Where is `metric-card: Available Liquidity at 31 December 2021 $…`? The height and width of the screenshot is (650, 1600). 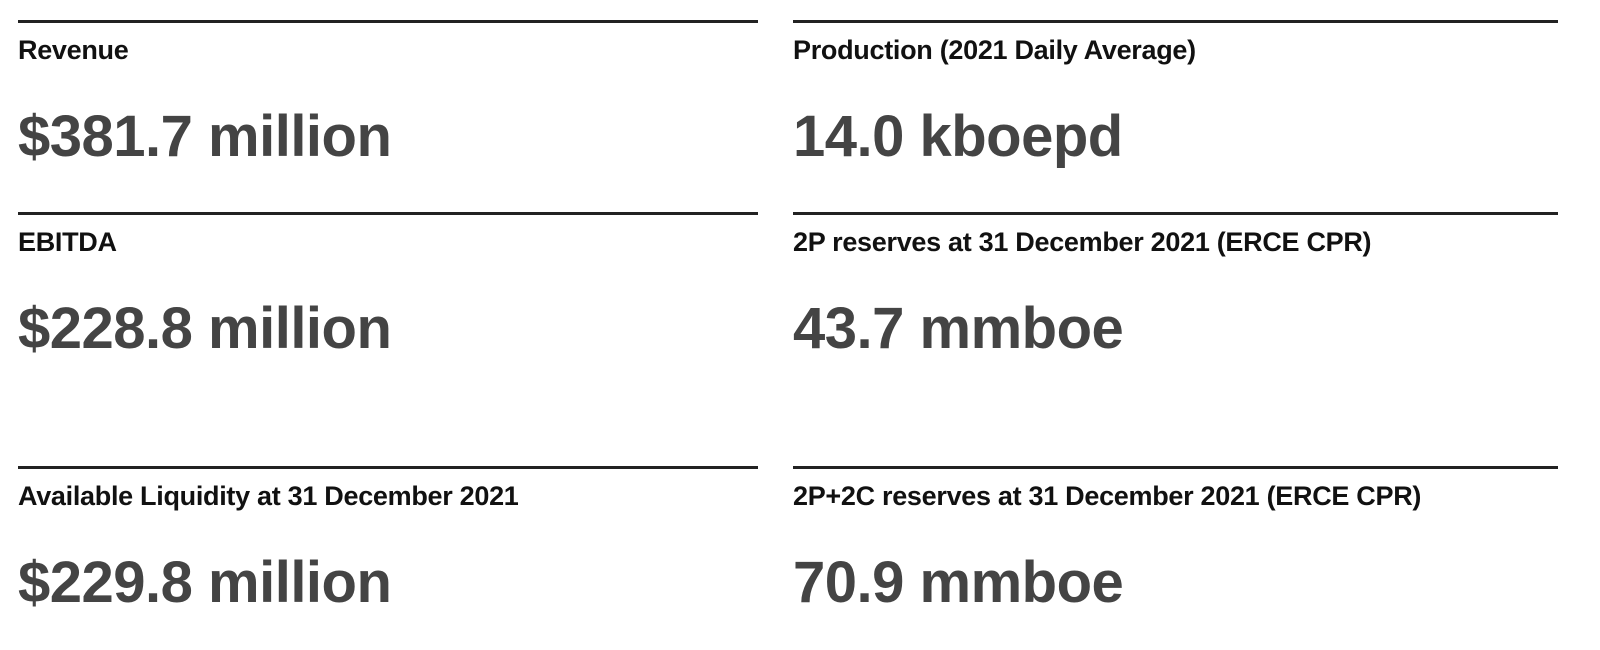 metric-card: Available Liquidity at 31 December 2021 $… is located at coordinates (388, 551).